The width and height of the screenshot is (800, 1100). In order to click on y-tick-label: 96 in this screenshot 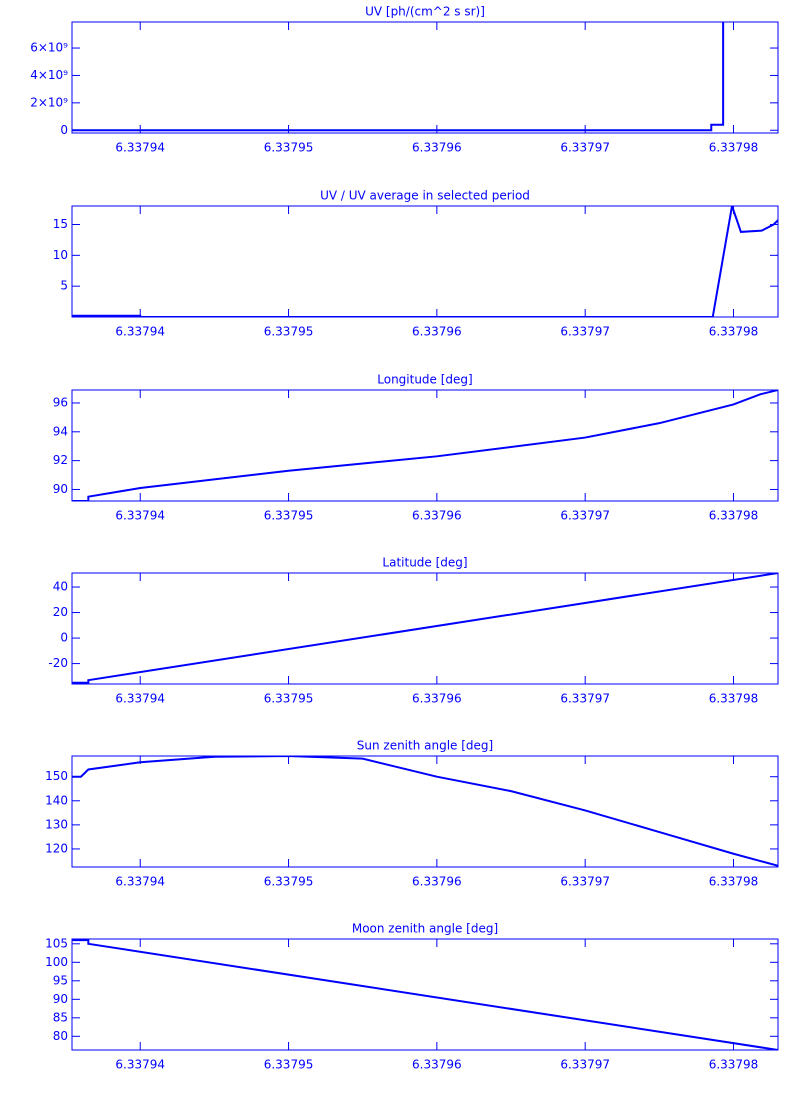, I will do `click(60, 402)`.